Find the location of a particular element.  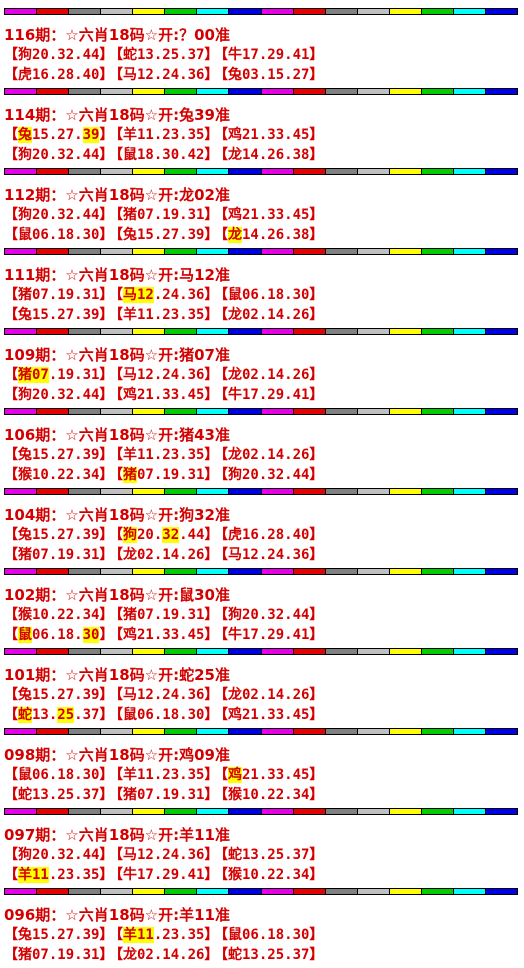

entry-text: 【狗20.32.44】 is located at coordinates (59, 395).